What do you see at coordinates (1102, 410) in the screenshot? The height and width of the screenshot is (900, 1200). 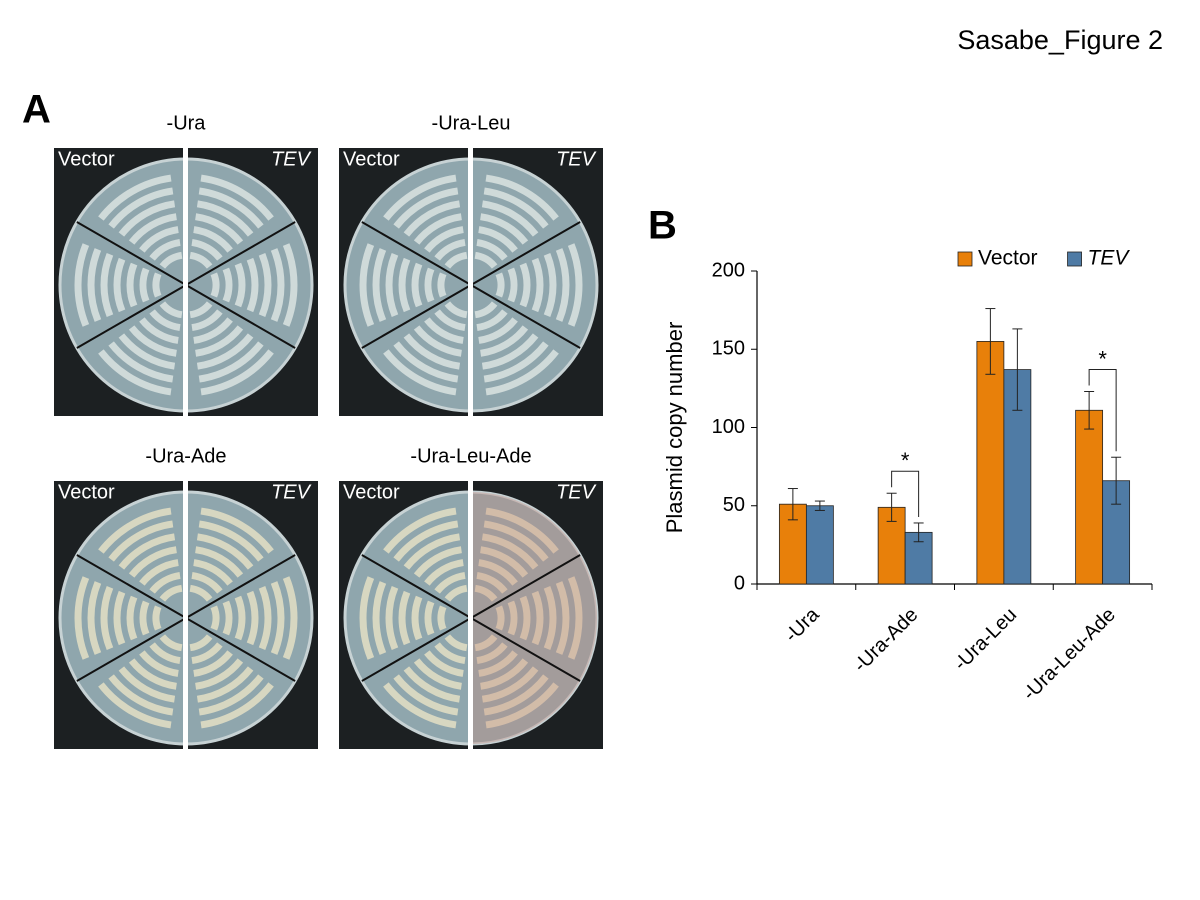 I see `significance-bracket` at bounding box center [1102, 410].